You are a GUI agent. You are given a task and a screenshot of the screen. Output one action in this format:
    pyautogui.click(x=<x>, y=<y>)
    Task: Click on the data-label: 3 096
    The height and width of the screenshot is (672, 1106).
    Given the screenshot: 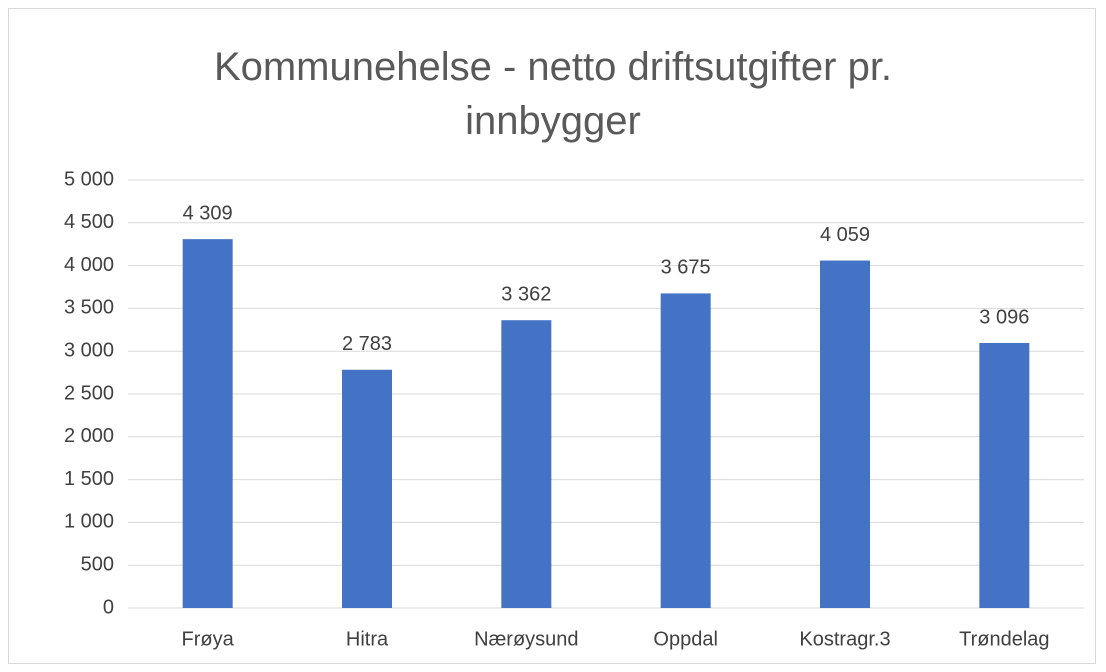 What is the action you would take?
    pyautogui.click(x=1004, y=317)
    